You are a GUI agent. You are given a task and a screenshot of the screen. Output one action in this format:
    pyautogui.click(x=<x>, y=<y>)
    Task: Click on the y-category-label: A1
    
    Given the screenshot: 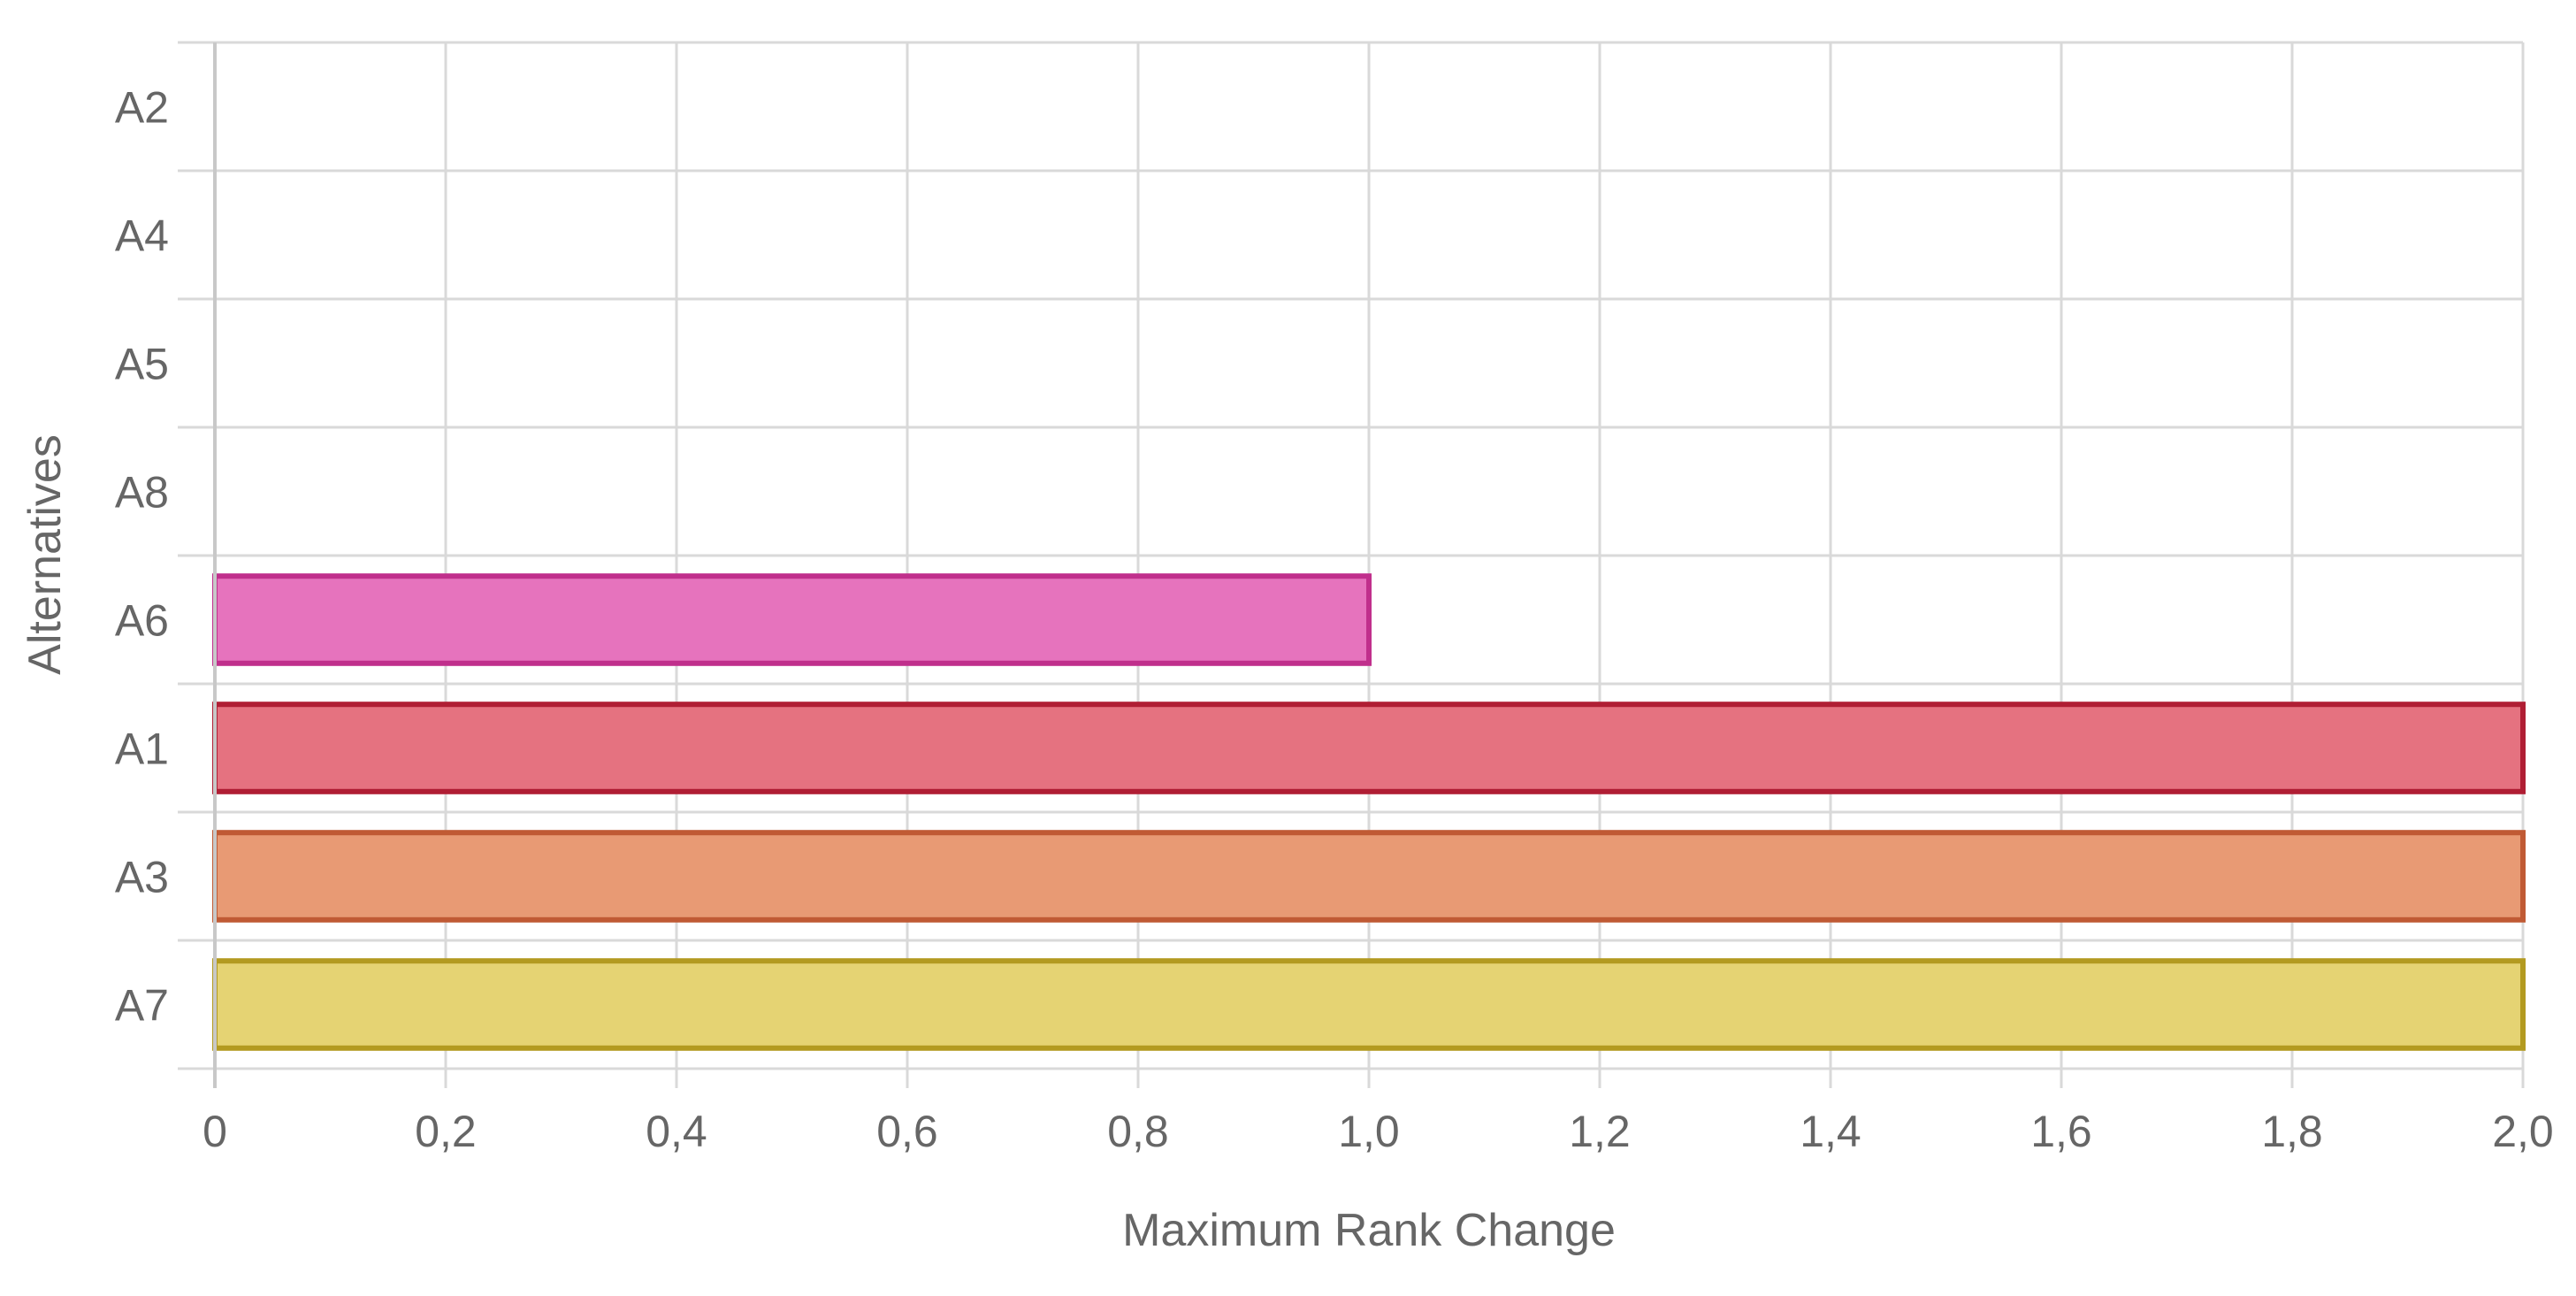 What is the action you would take?
    pyautogui.click(x=142, y=750)
    